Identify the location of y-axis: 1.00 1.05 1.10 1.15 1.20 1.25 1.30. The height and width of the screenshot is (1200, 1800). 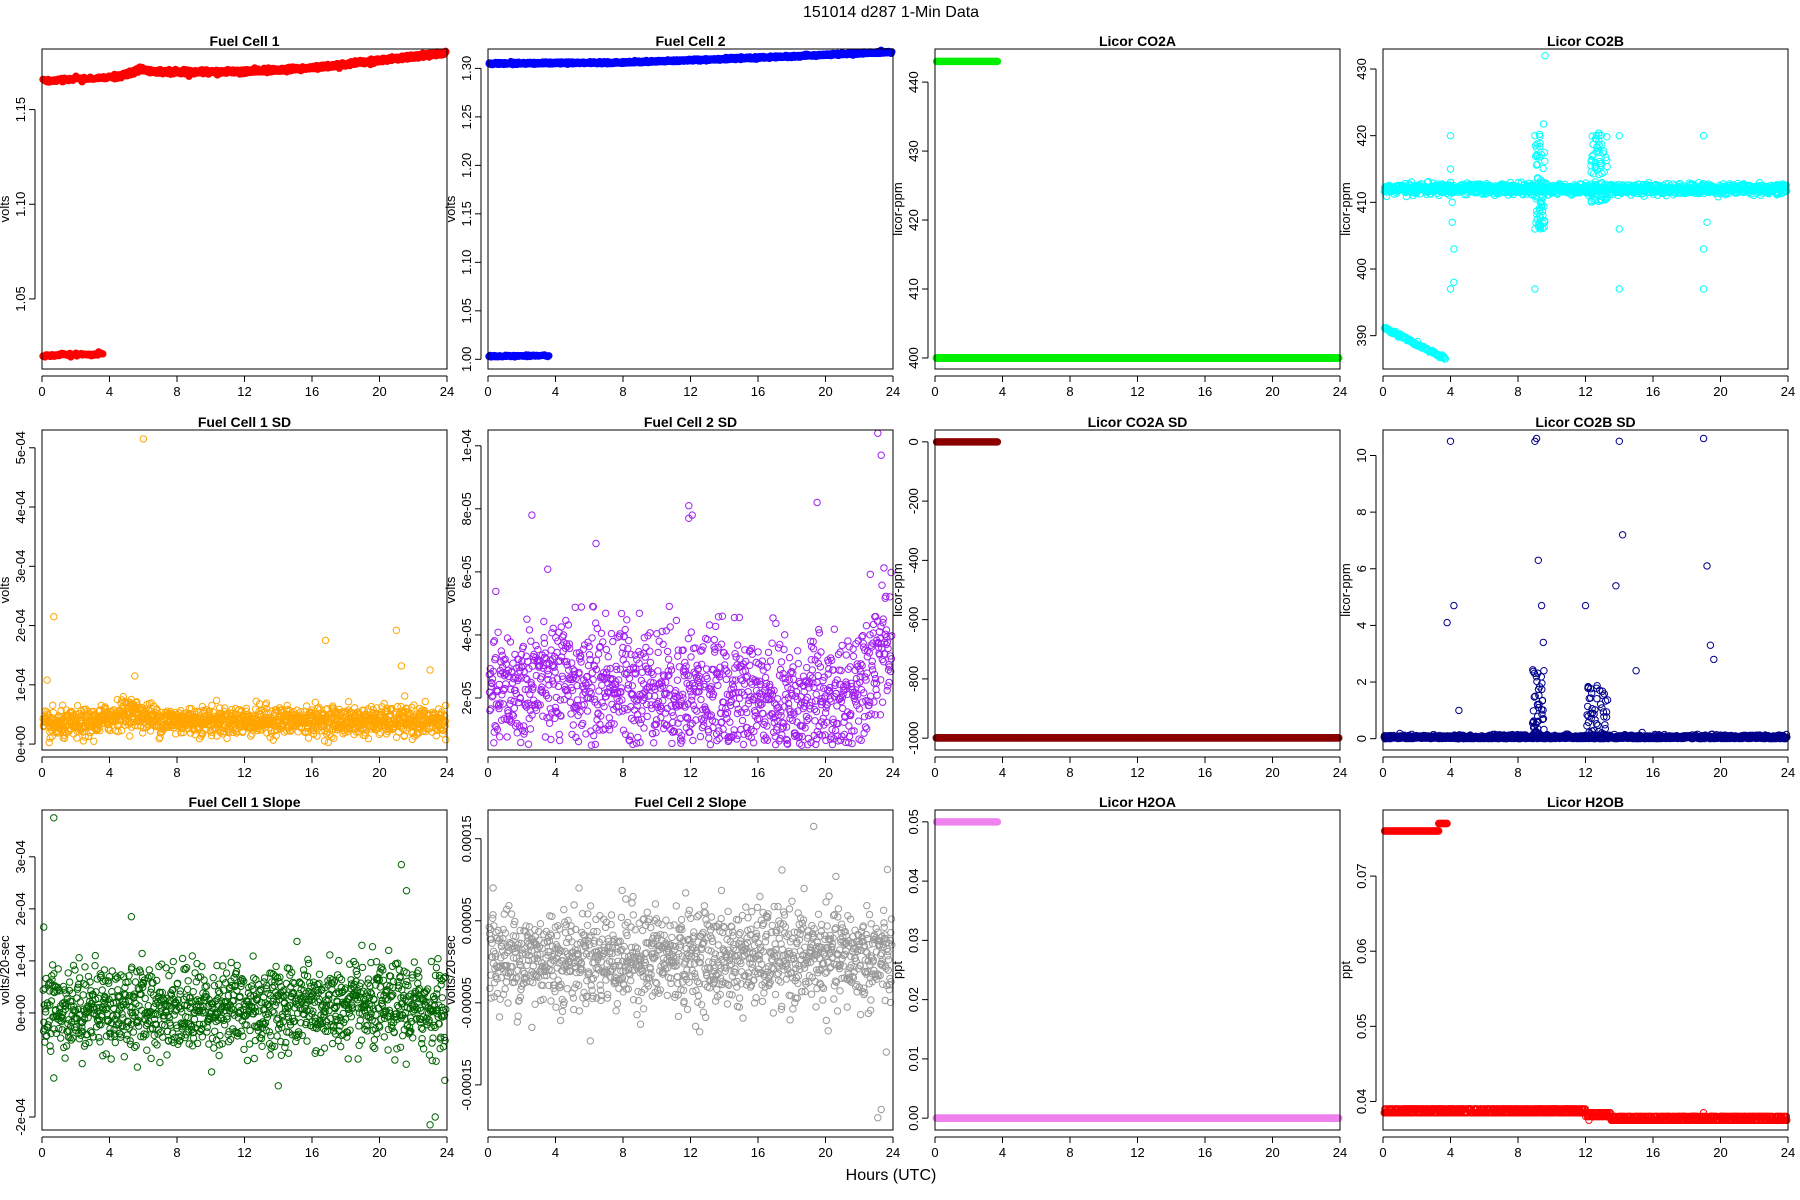
(470, 214).